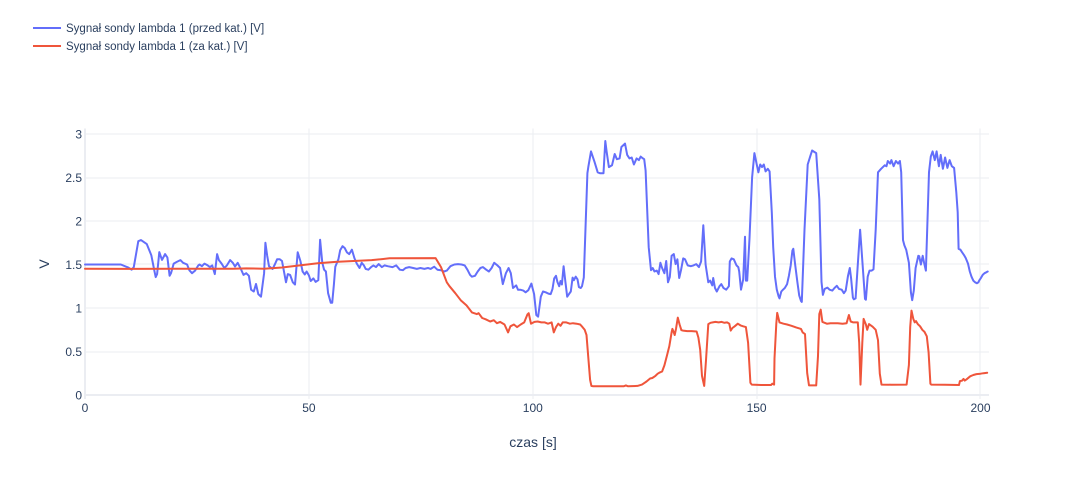  What do you see at coordinates (980, 408) in the screenshot?
I see `svg-text: 200` at bounding box center [980, 408].